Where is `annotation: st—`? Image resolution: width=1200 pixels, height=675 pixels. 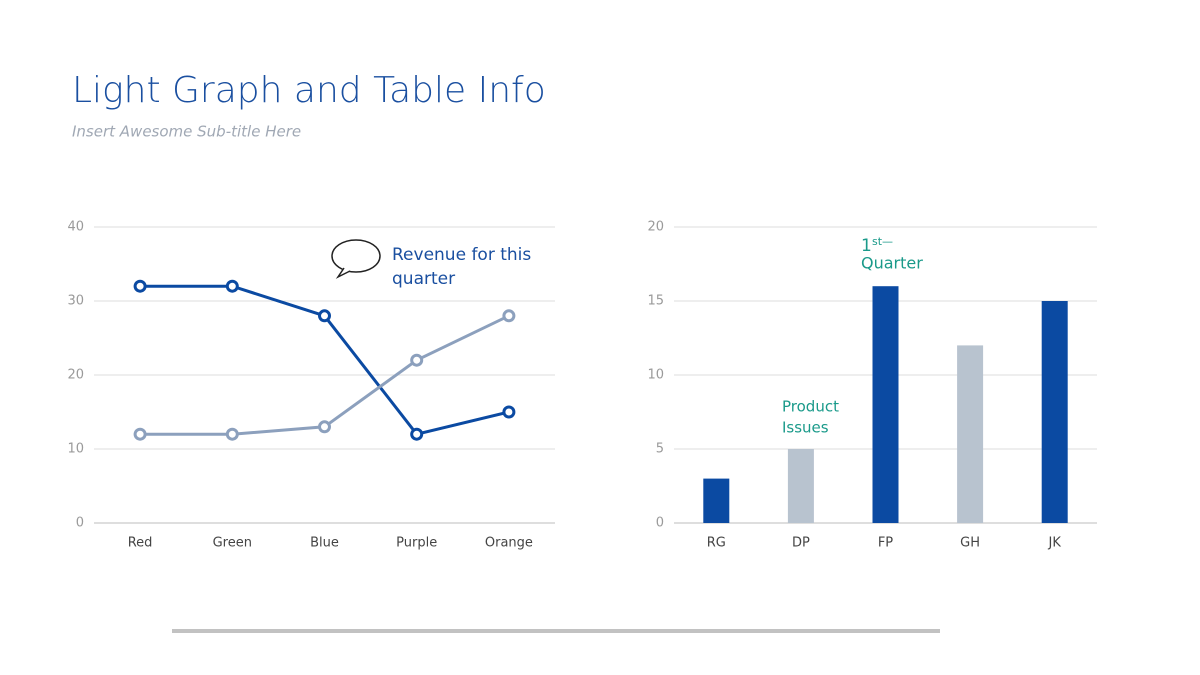
annotation: st— is located at coordinates (882, 241).